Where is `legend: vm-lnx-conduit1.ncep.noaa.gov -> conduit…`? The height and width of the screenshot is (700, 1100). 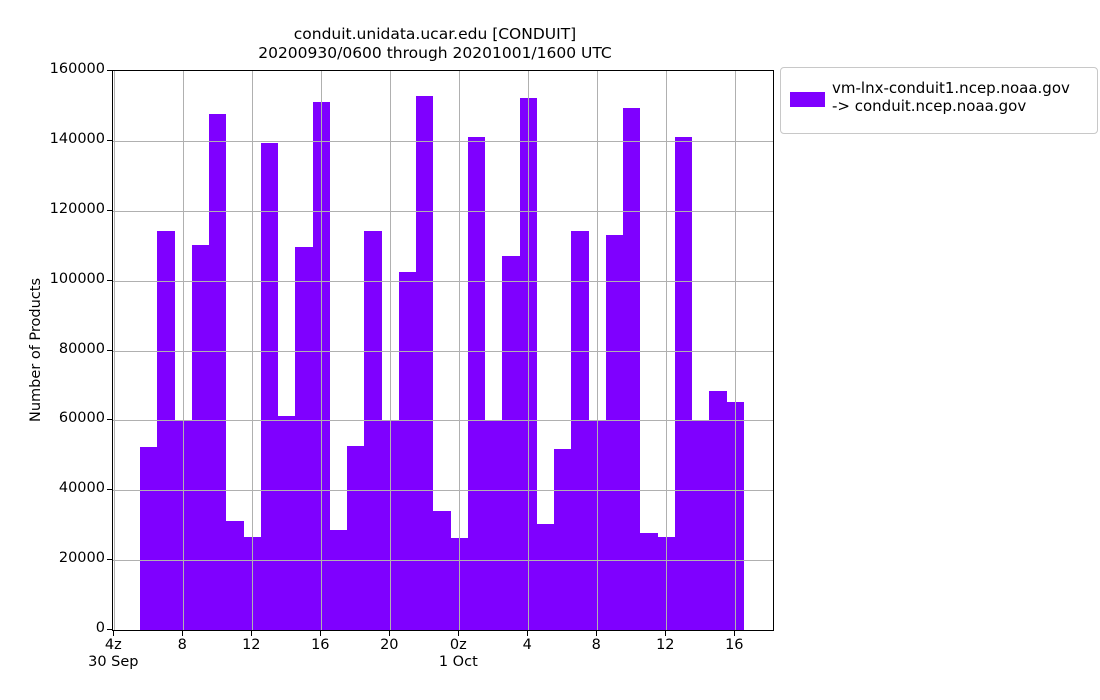
legend: vm-lnx-conduit1.ncep.noaa.gov -> conduit… is located at coordinates (939, 100).